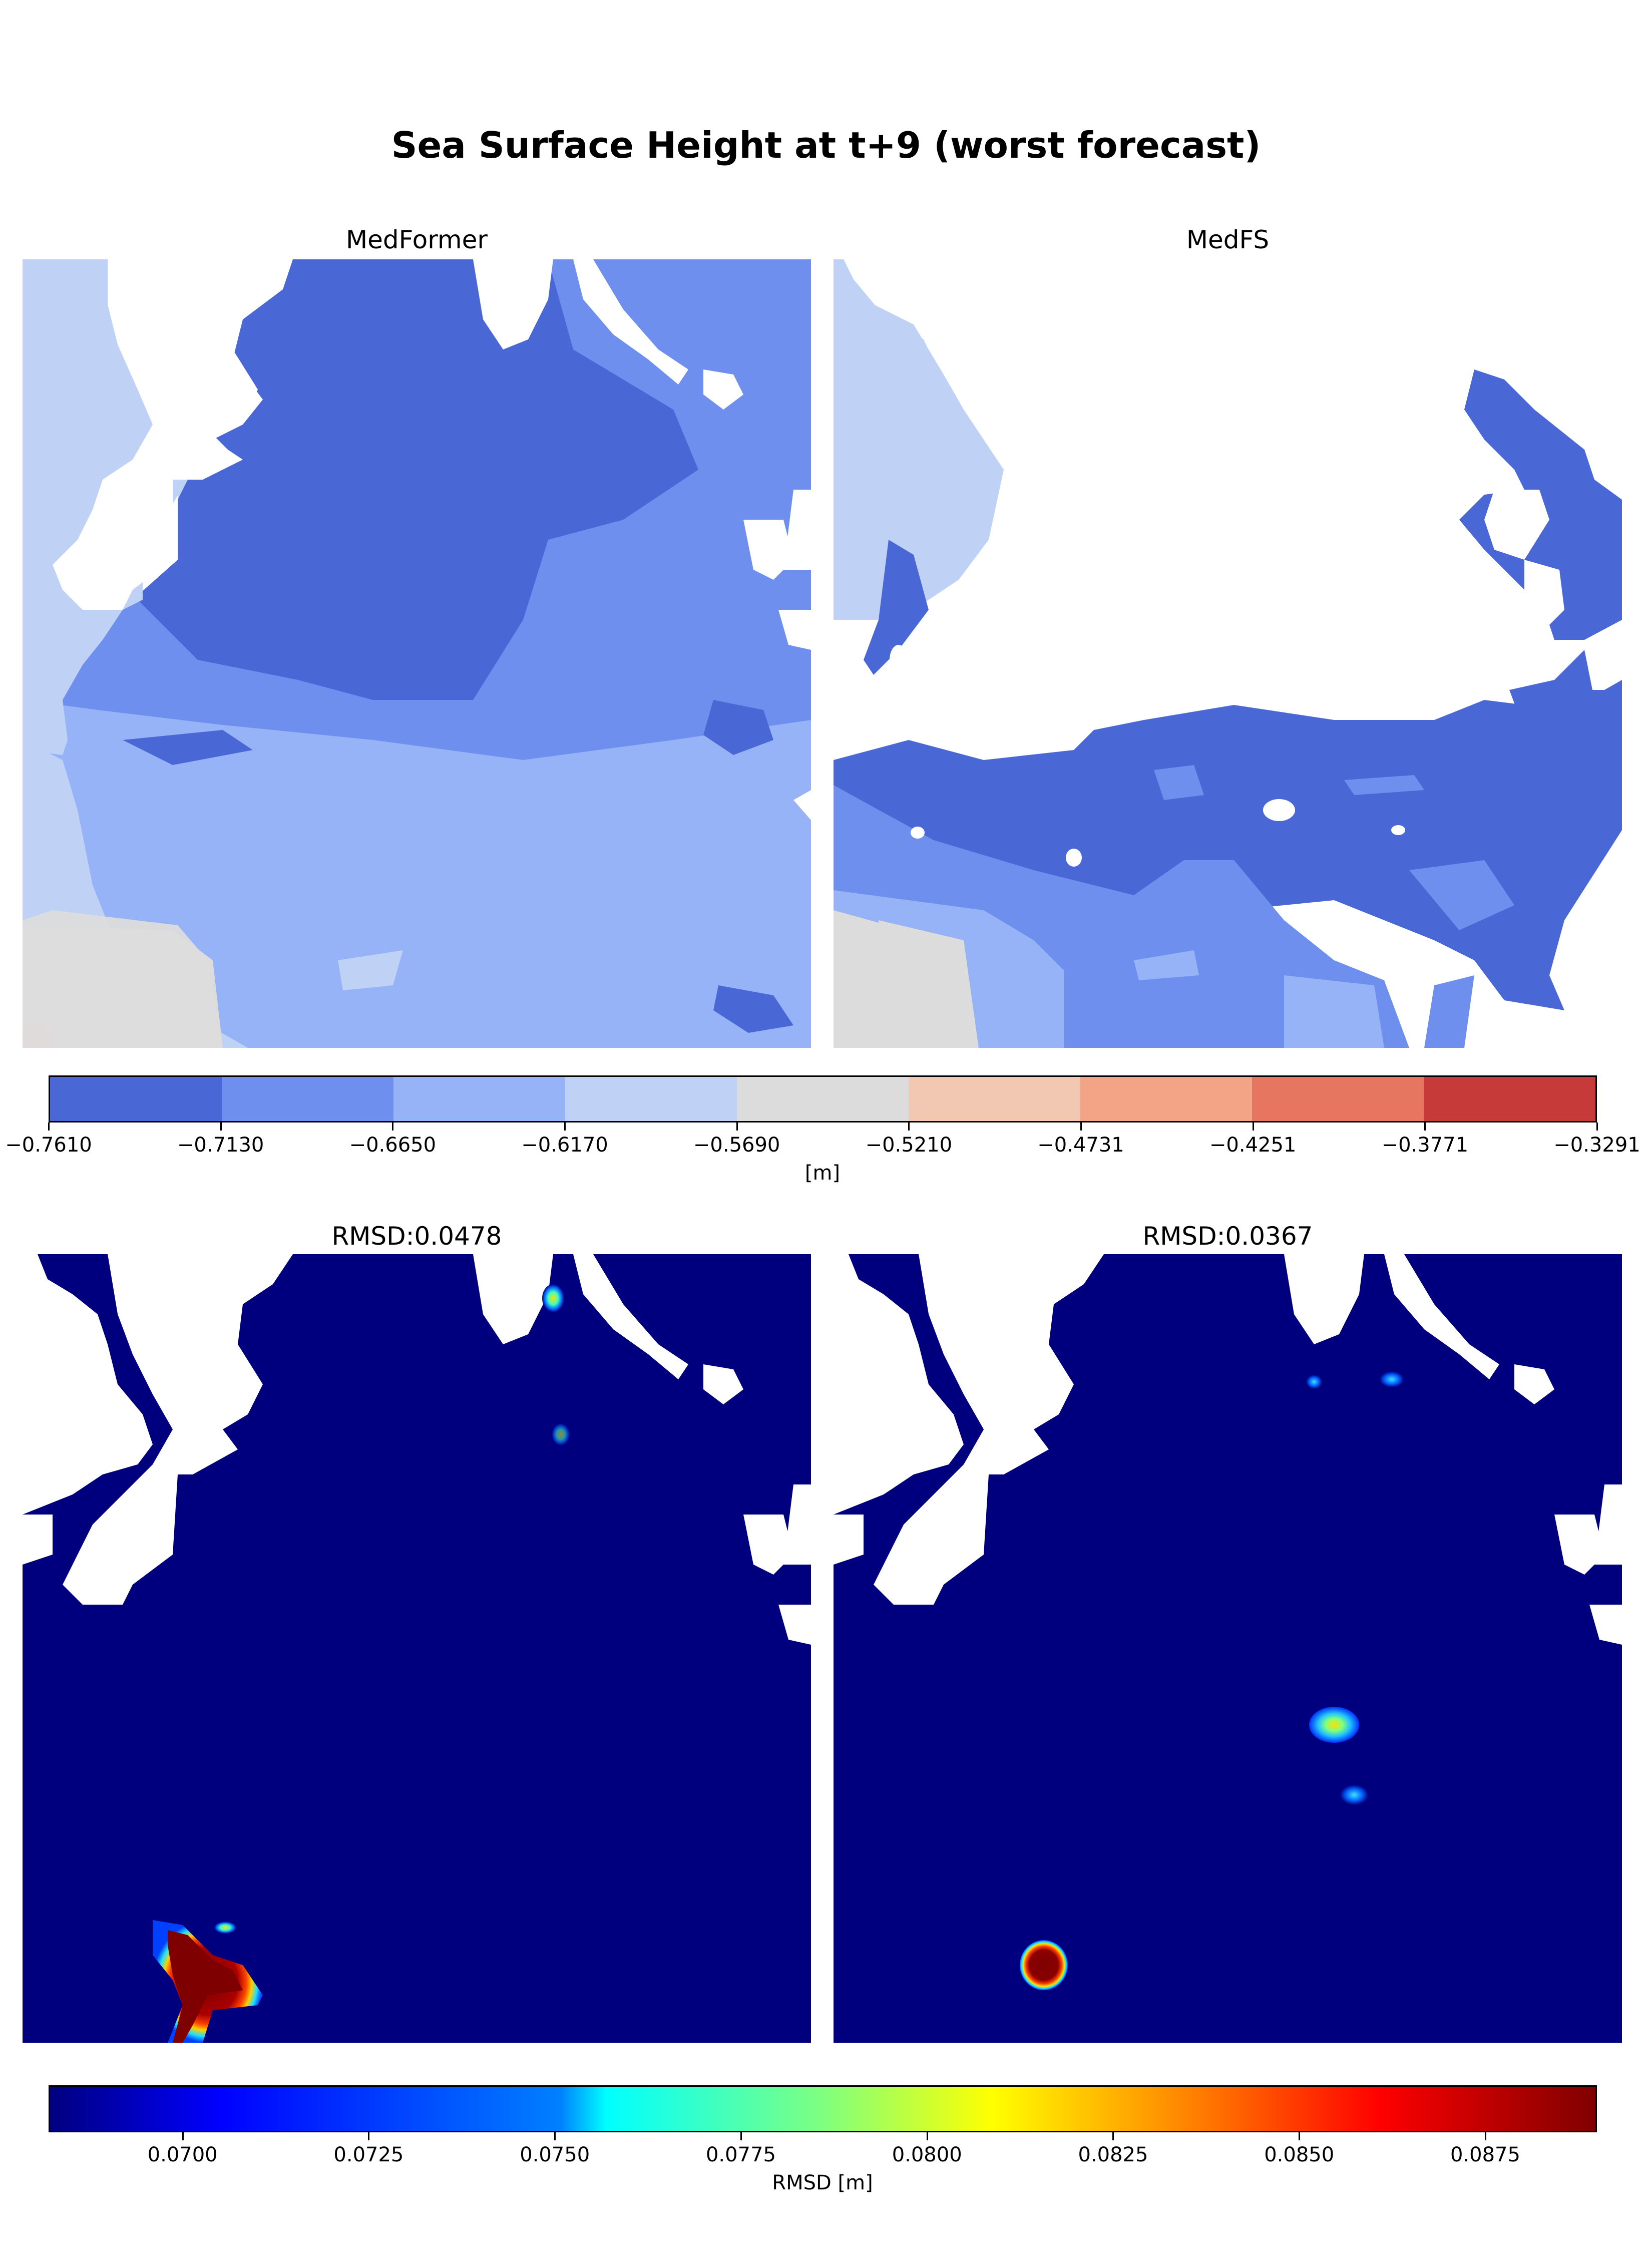  Describe the element at coordinates (368, 2154) in the screenshot. I see `rmsd-colorbar-tick-label: 0.0725` at that location.